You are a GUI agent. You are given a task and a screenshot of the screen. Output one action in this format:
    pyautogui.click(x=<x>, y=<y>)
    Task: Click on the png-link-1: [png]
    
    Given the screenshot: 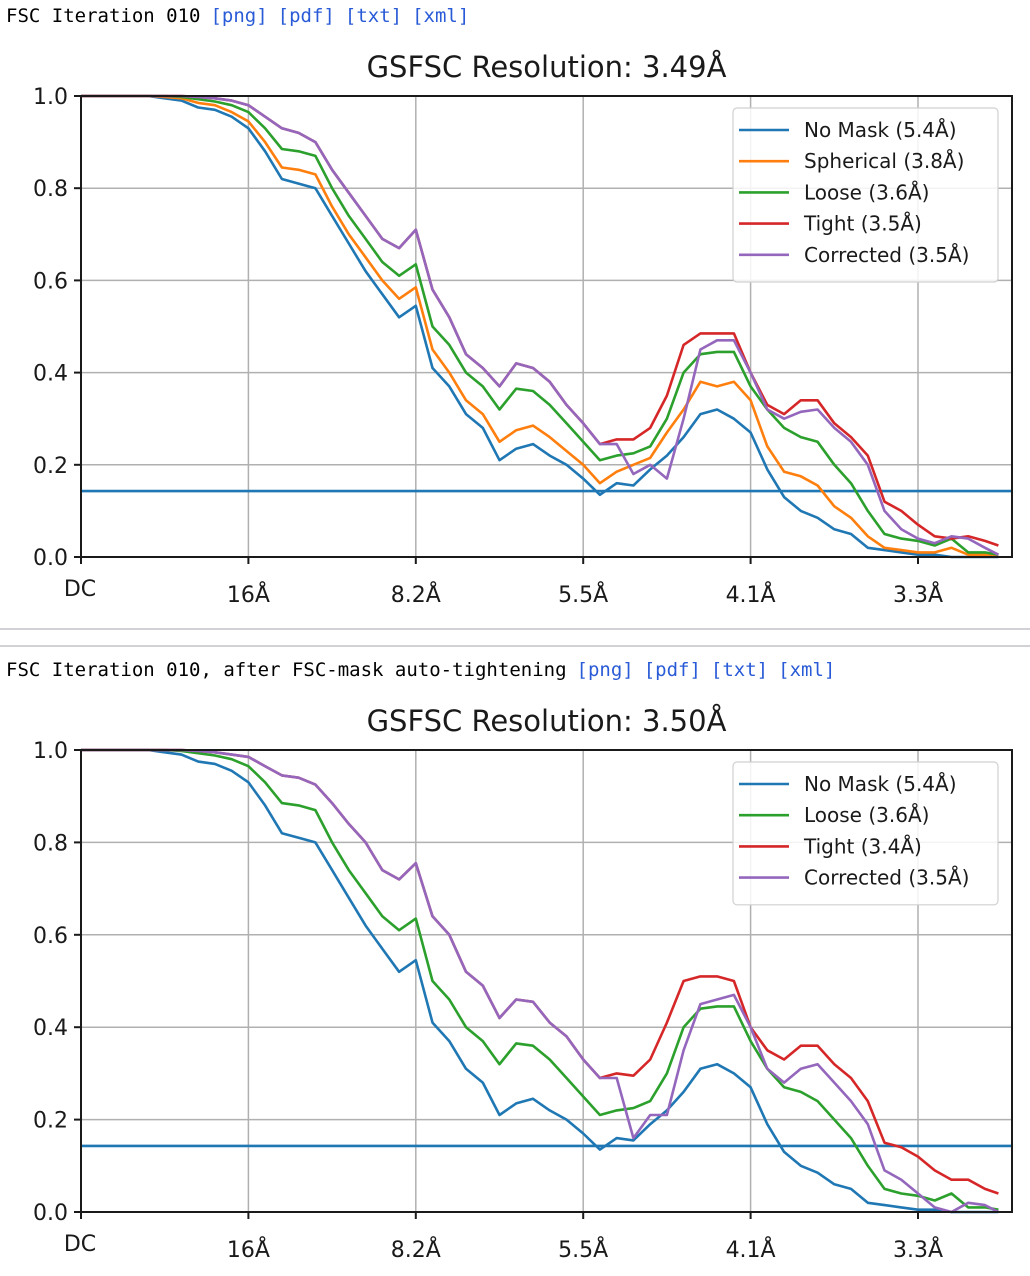 What is the action you would take?
    pyautogui.click(x=239, y=16)
    